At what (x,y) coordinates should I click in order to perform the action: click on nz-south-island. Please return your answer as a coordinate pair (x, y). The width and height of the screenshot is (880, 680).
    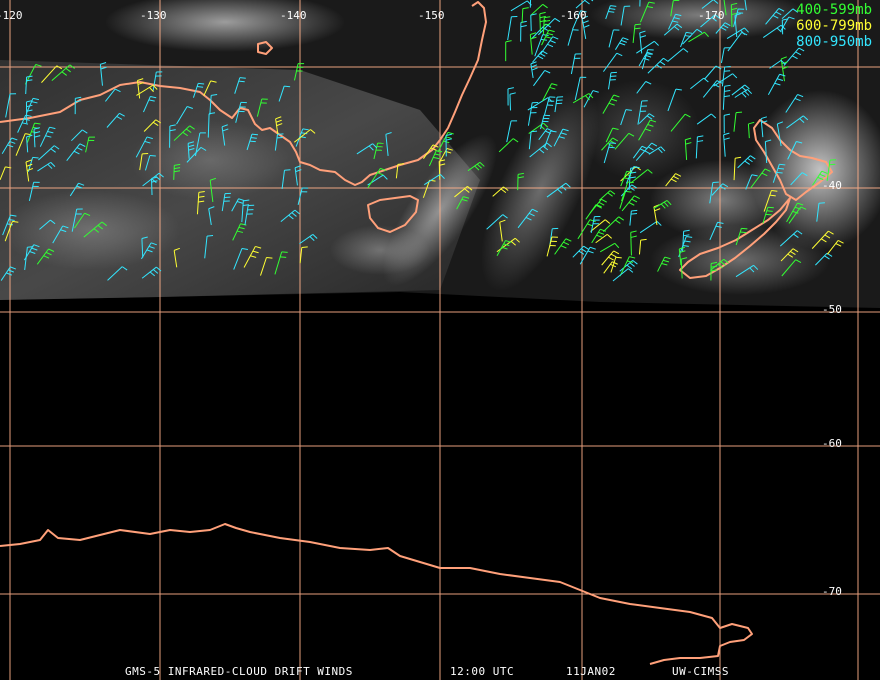
    Looking at the image, I should click on (735, 238).